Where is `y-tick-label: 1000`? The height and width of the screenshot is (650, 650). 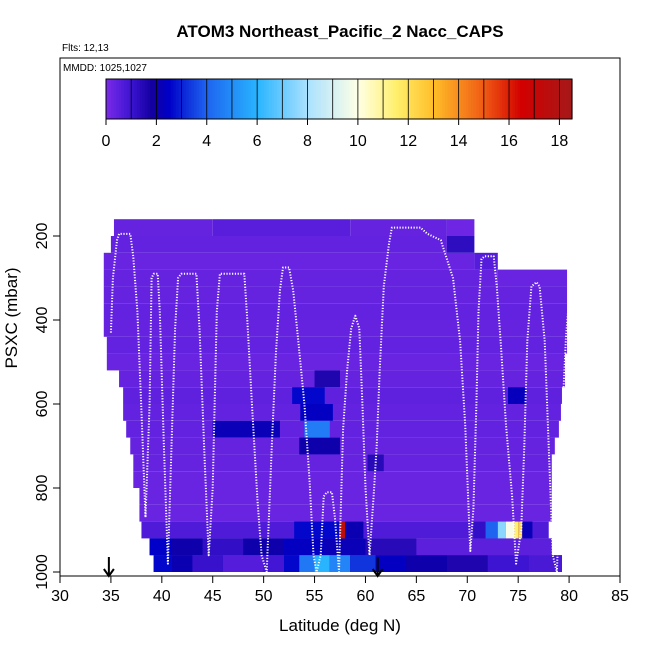 y-tick-label: 1000 is located at coordinates (42, 572).